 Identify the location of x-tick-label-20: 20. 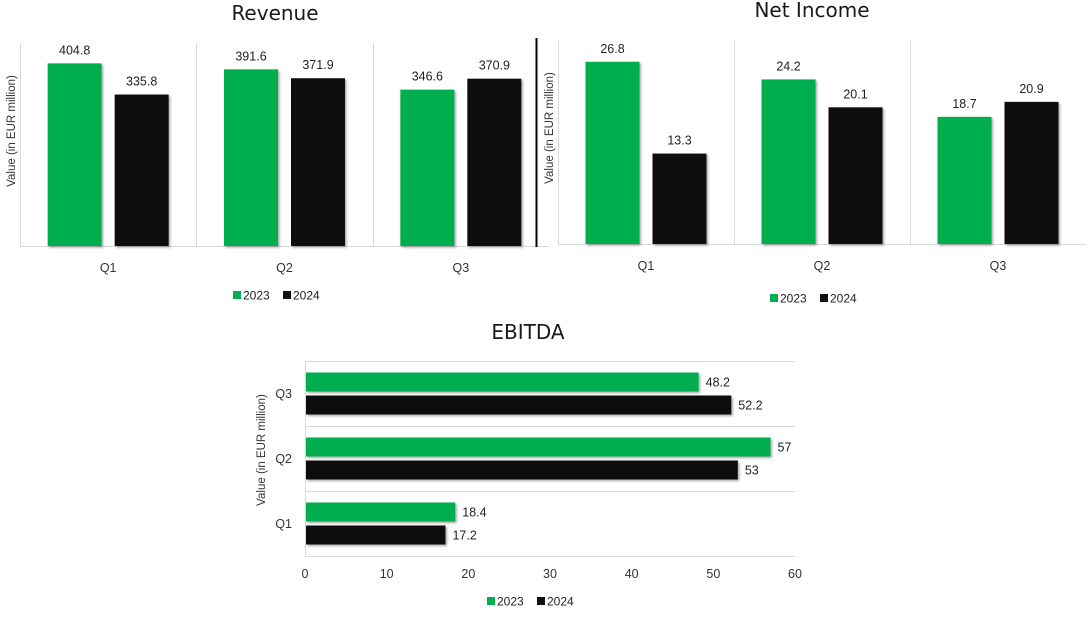
(468, 574).